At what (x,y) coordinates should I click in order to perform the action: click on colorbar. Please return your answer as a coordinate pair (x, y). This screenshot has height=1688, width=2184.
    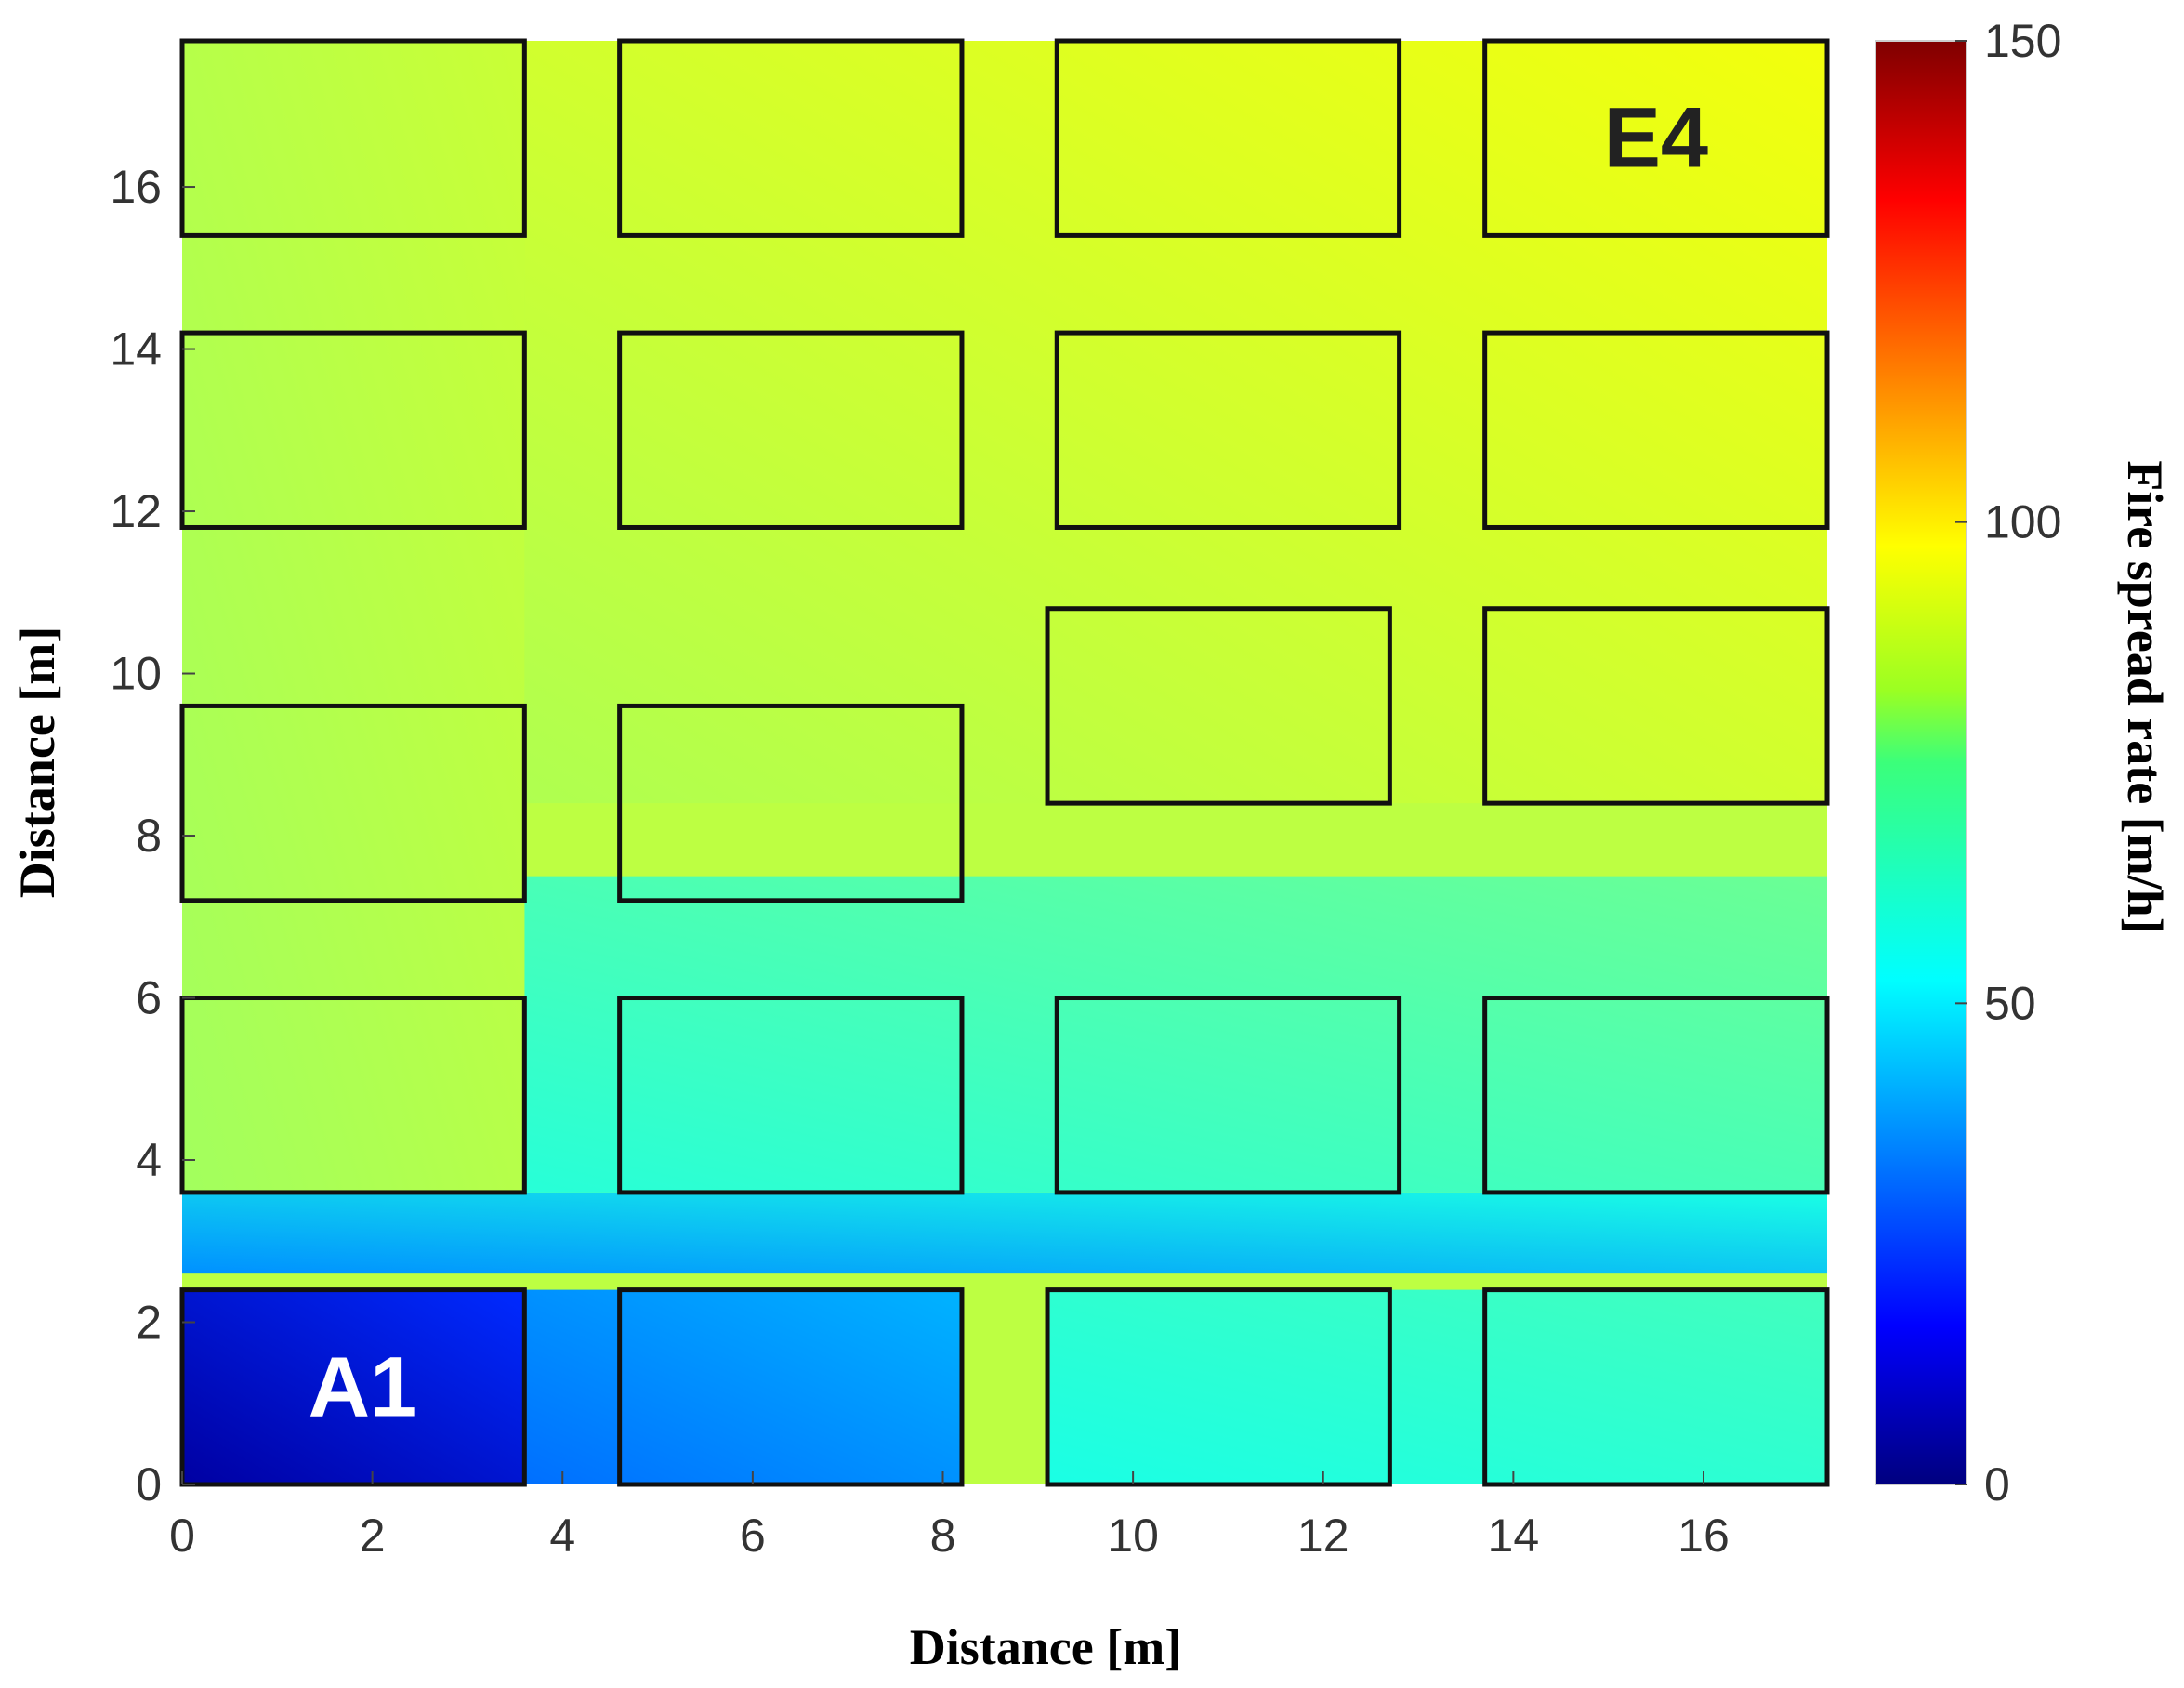
    Looking at the image, I should click on (1921, 762).